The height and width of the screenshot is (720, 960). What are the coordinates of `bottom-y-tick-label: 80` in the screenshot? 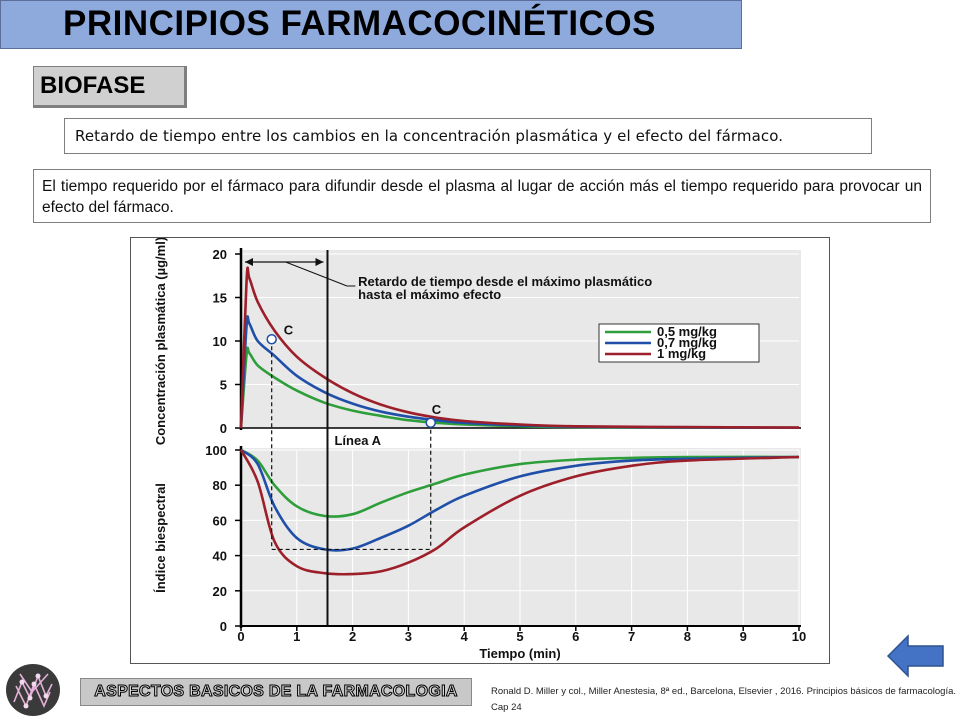 It's located at (220, 485).